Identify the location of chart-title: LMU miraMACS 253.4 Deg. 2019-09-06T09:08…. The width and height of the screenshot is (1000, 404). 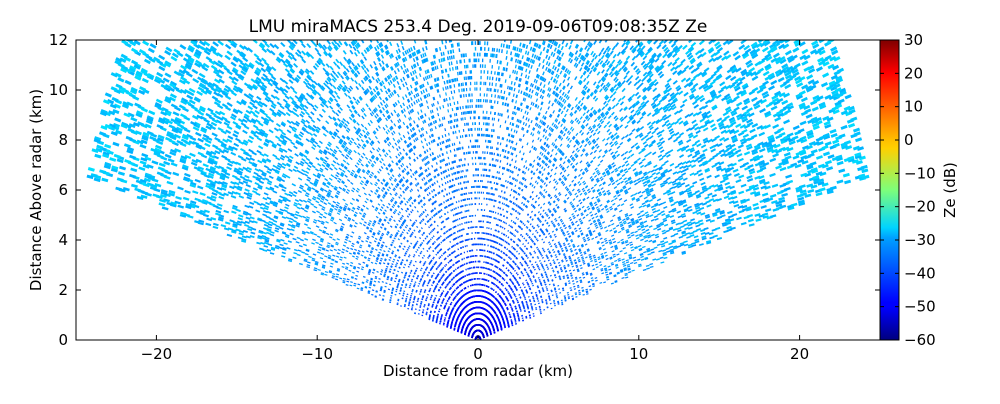
(478, 27).